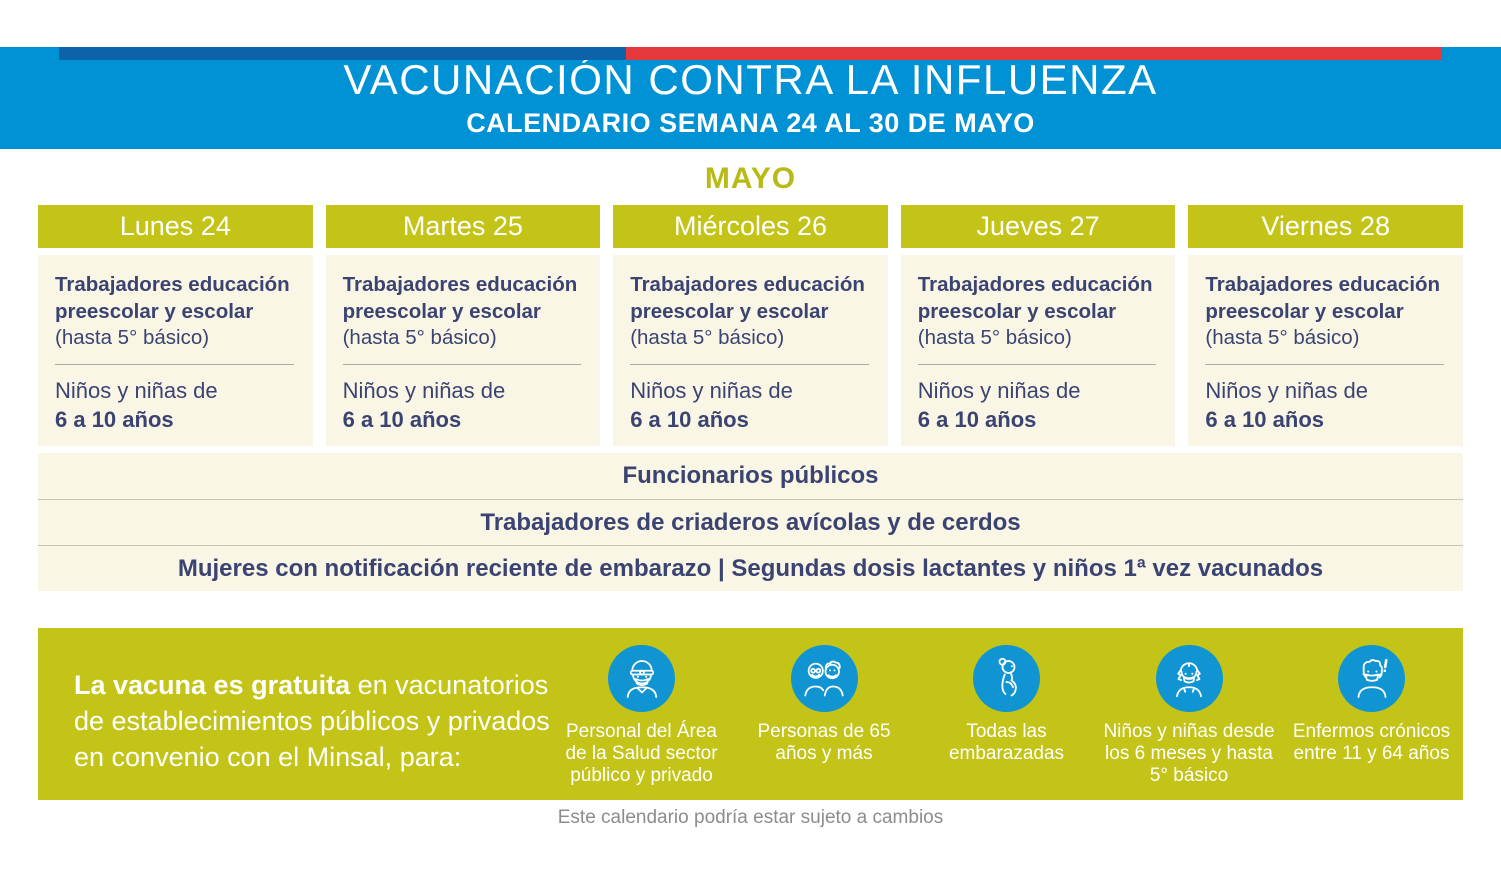 The image size is (1501, 888). I want to click on page-title: VACUNACIÓN CONTRA LA INFLUENZA, so click(750, 80).